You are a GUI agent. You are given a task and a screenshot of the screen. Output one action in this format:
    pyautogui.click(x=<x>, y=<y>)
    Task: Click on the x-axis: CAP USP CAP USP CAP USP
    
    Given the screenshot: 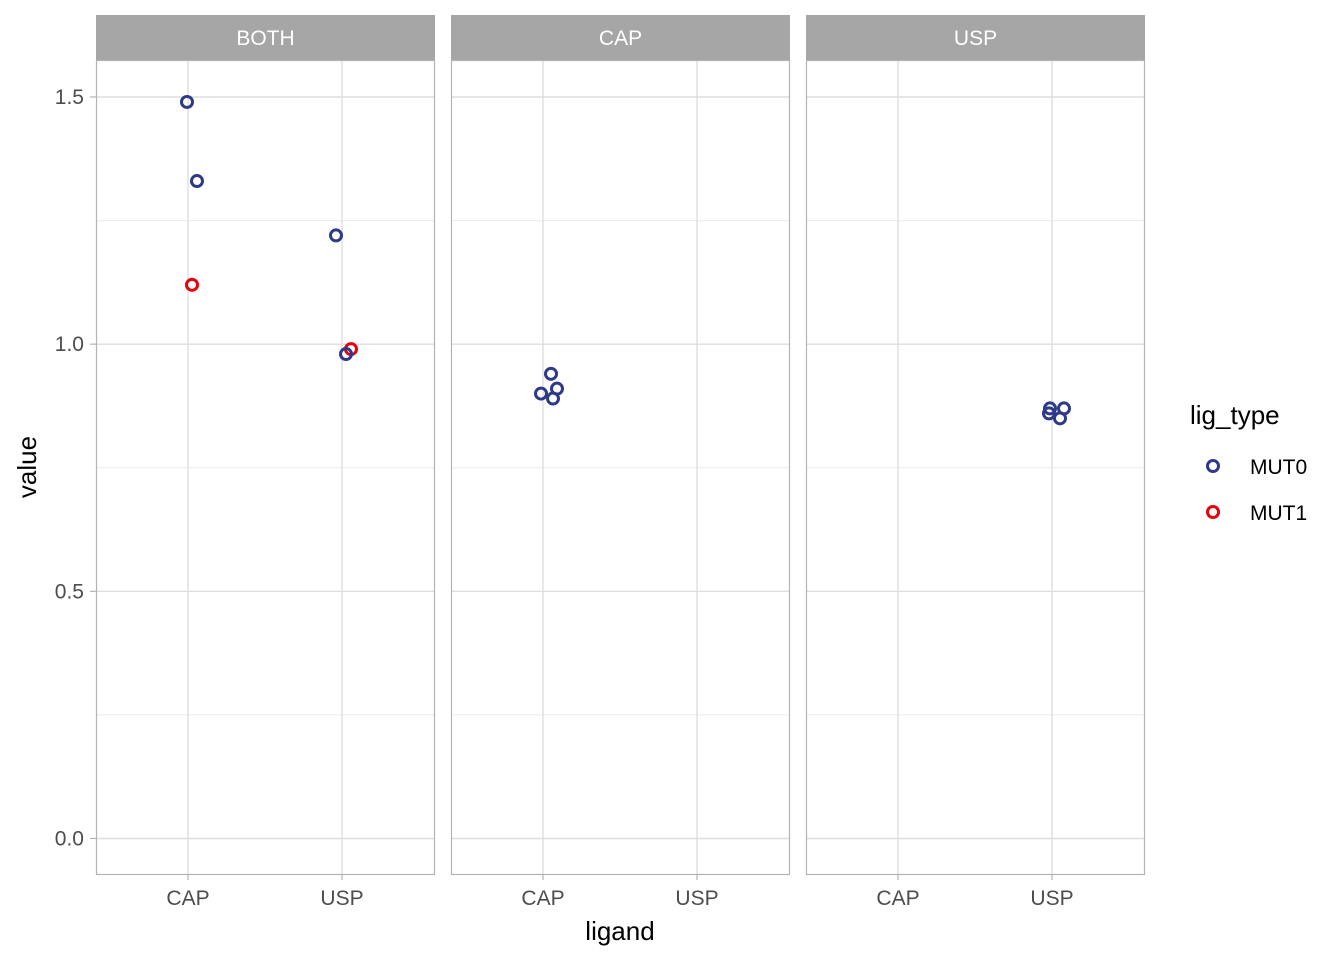 What is the action you would take?
    pyautogui.click(x=620, y=892)
    